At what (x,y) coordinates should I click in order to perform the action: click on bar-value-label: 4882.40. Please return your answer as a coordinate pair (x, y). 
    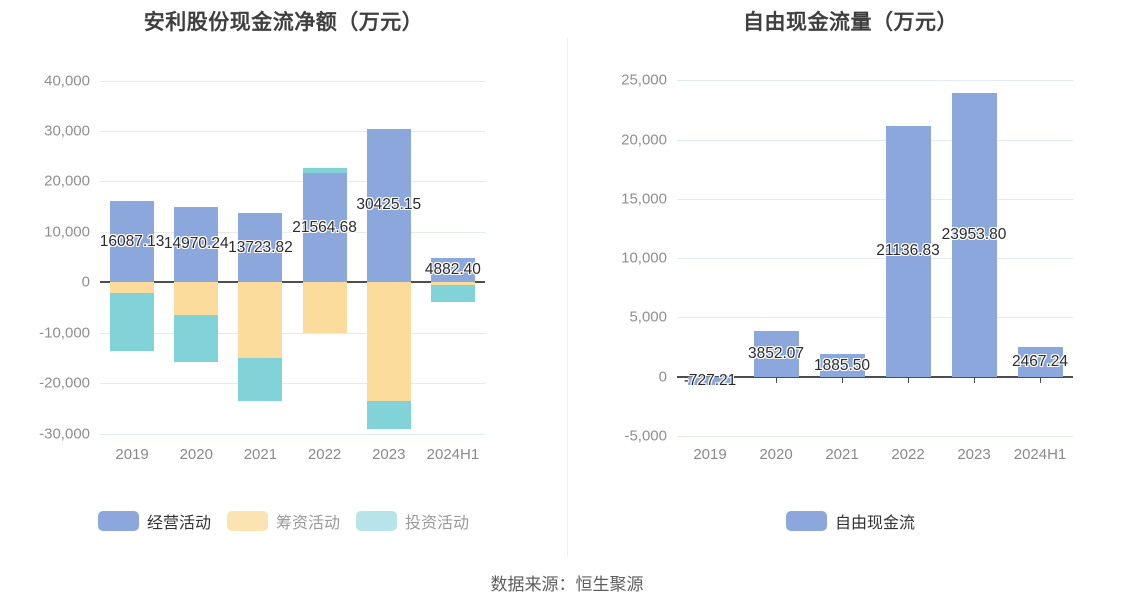
    Looking at the image, I should click on (452, 269).